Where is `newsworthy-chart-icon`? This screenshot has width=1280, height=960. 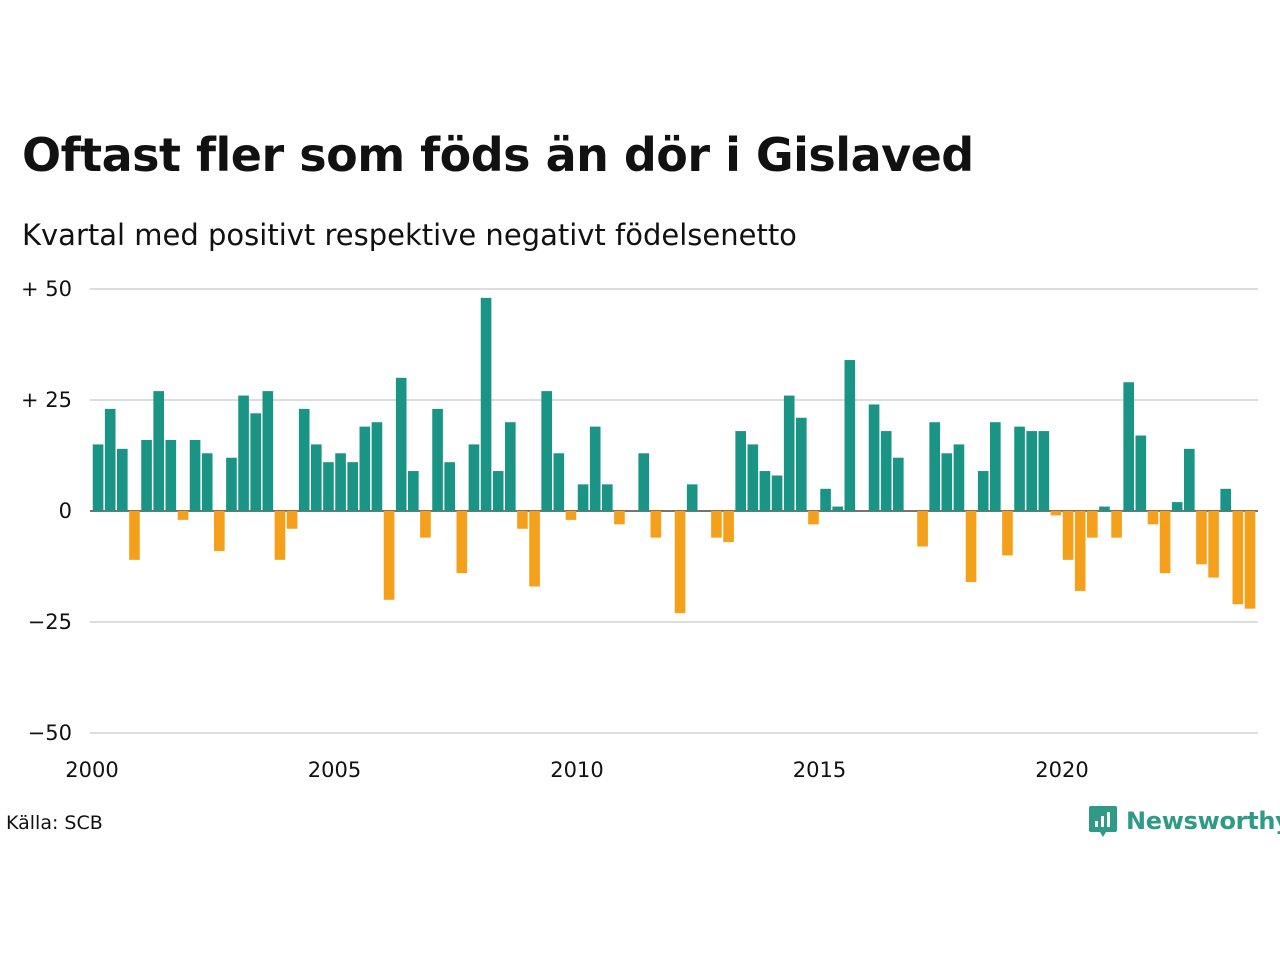
newsworthy-chart-icon is located at coordinates (1103, 821).